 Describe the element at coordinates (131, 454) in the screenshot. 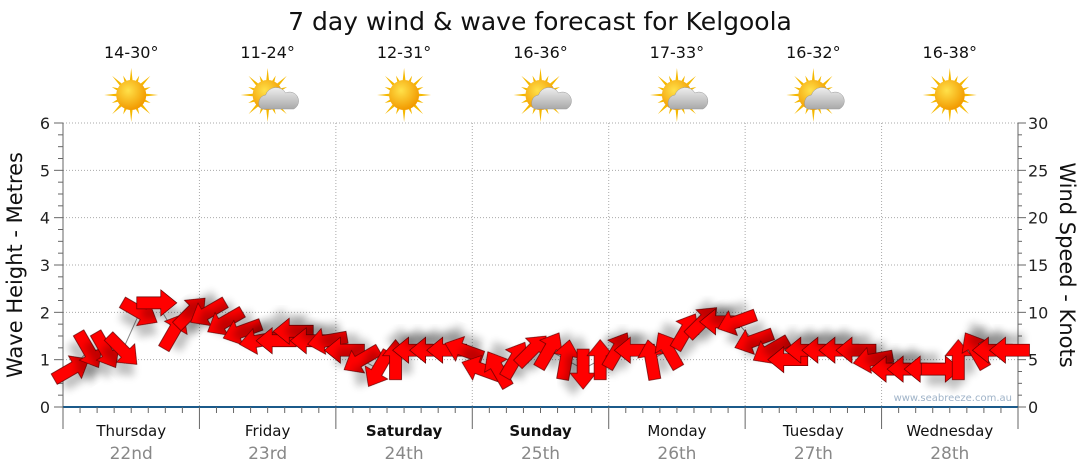

I see `date-label: 22nd` at that location.